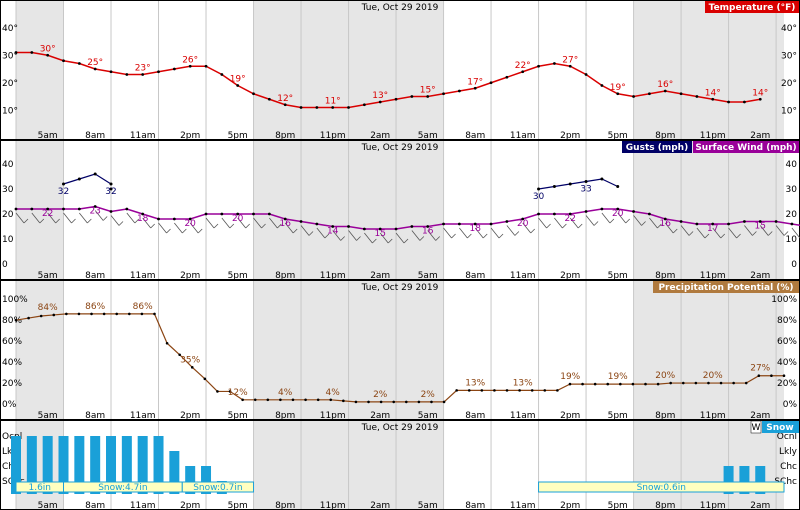  What do you see at coordinates (190, 276) in the screenshot?
I see `time-tick: 2pm` at bounding box center [190, 276].